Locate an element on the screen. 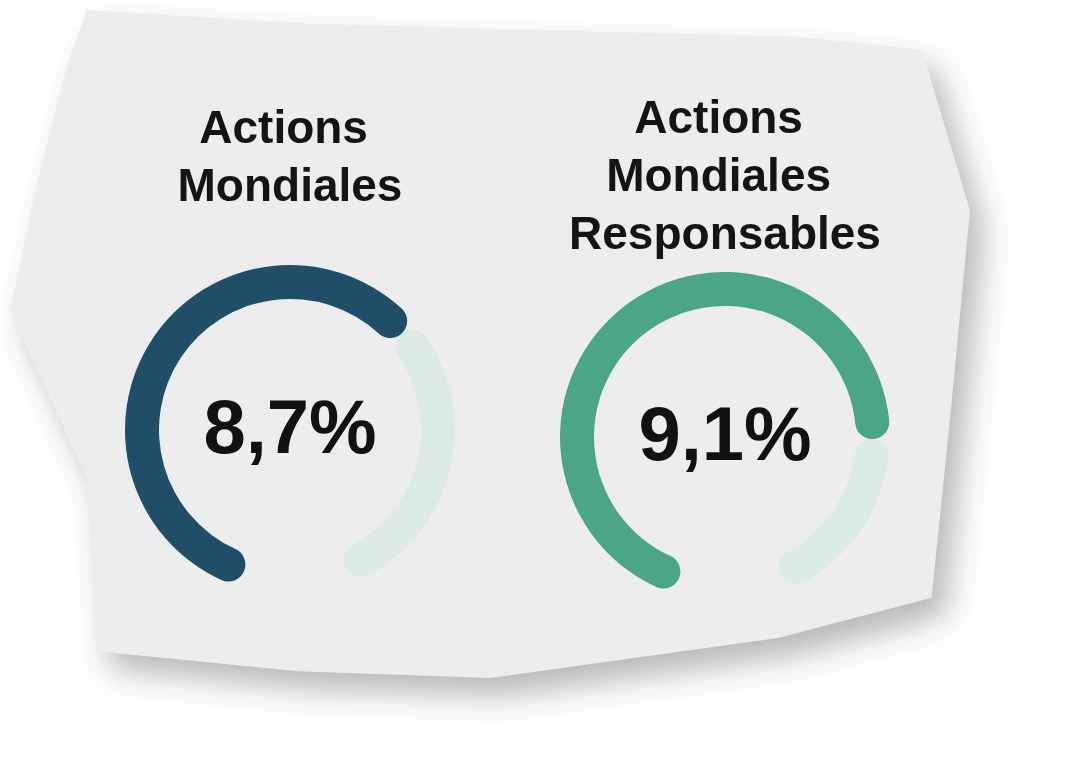  text: 9,1% is located at coordinates (725, 433).